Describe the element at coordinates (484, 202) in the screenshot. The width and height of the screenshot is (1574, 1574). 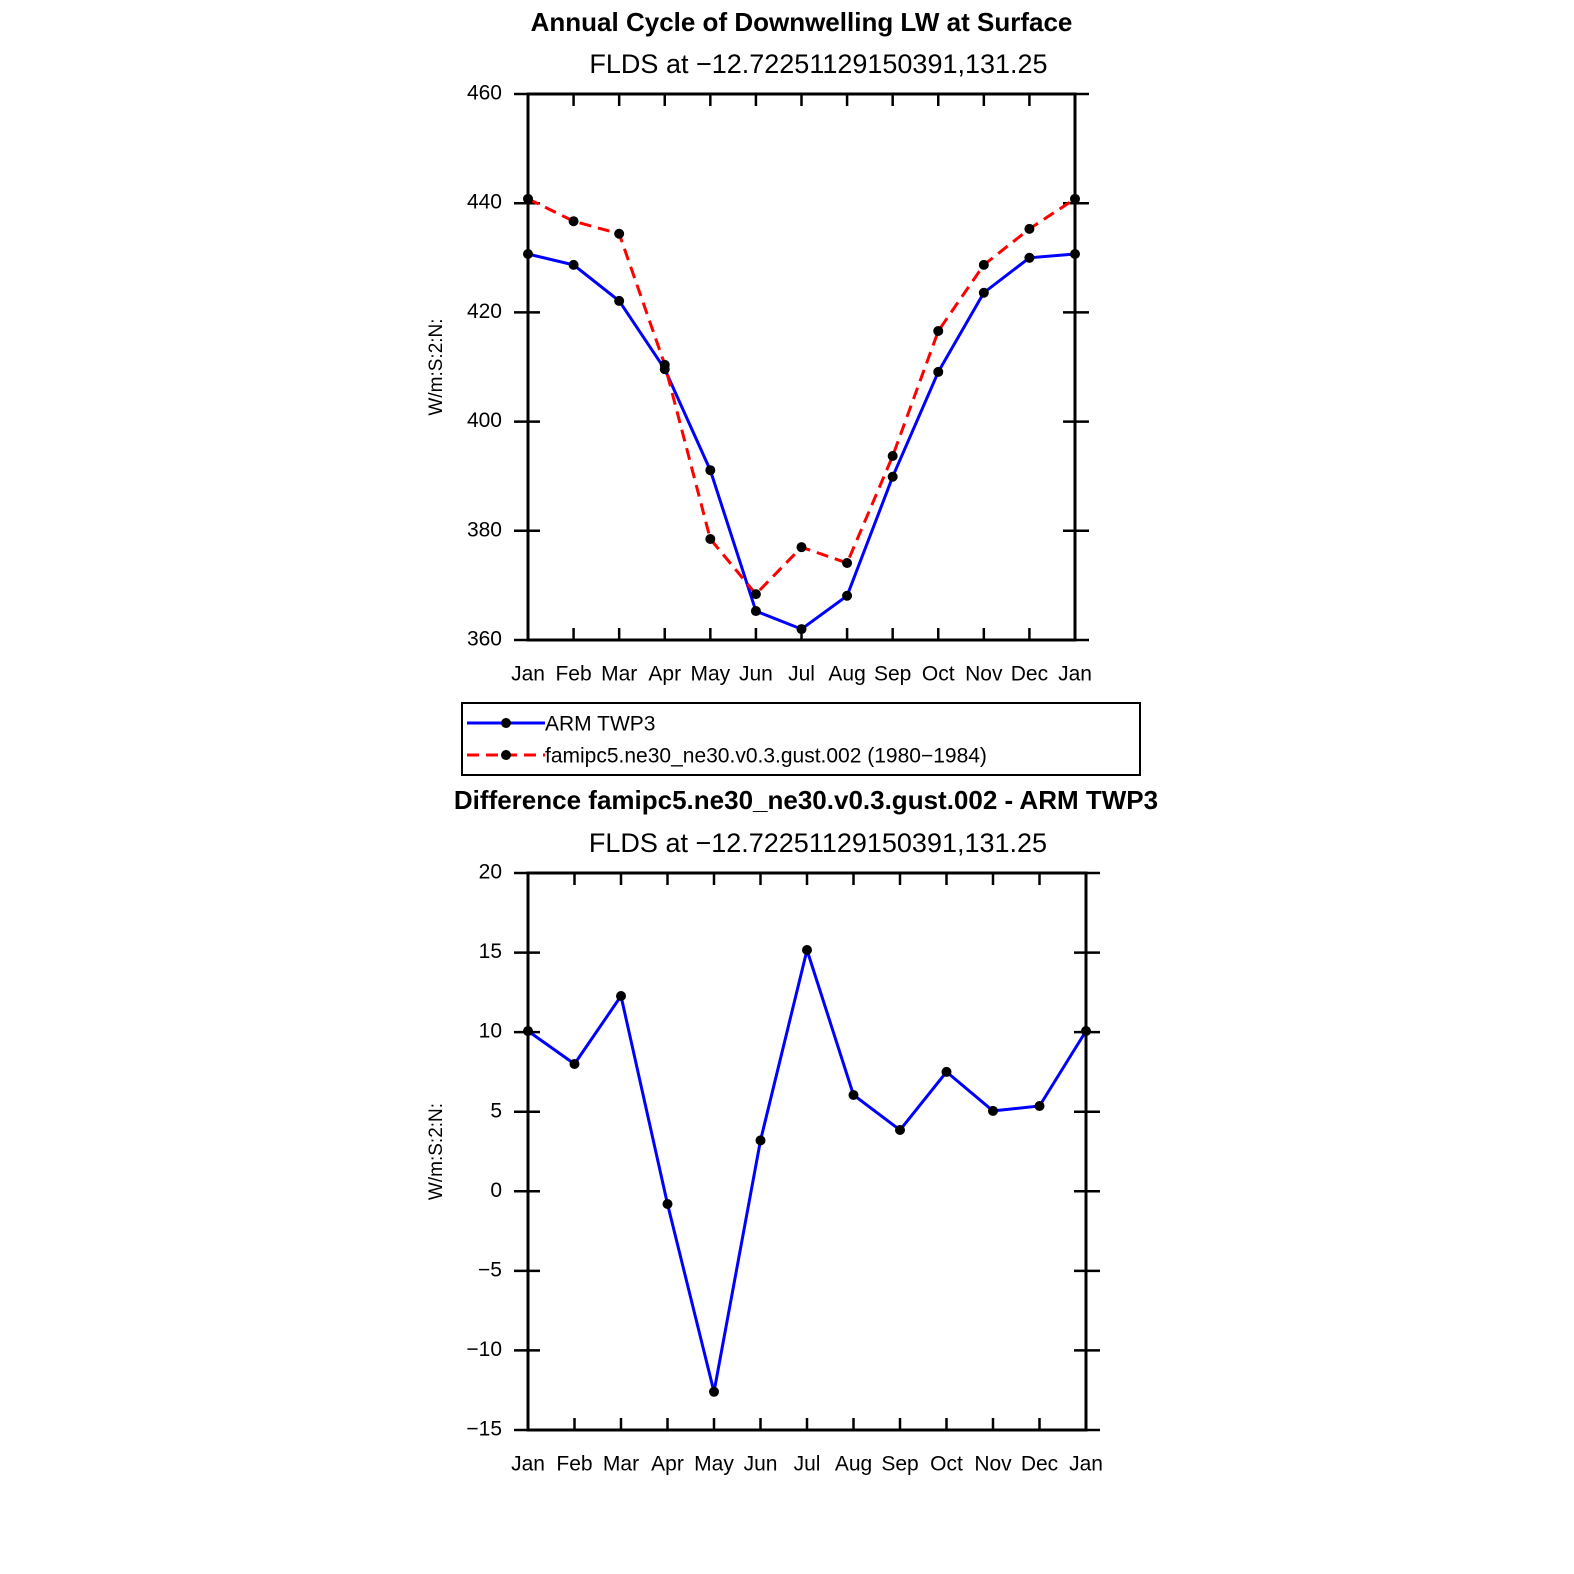
I see `y-tick-label: 440` at that location.